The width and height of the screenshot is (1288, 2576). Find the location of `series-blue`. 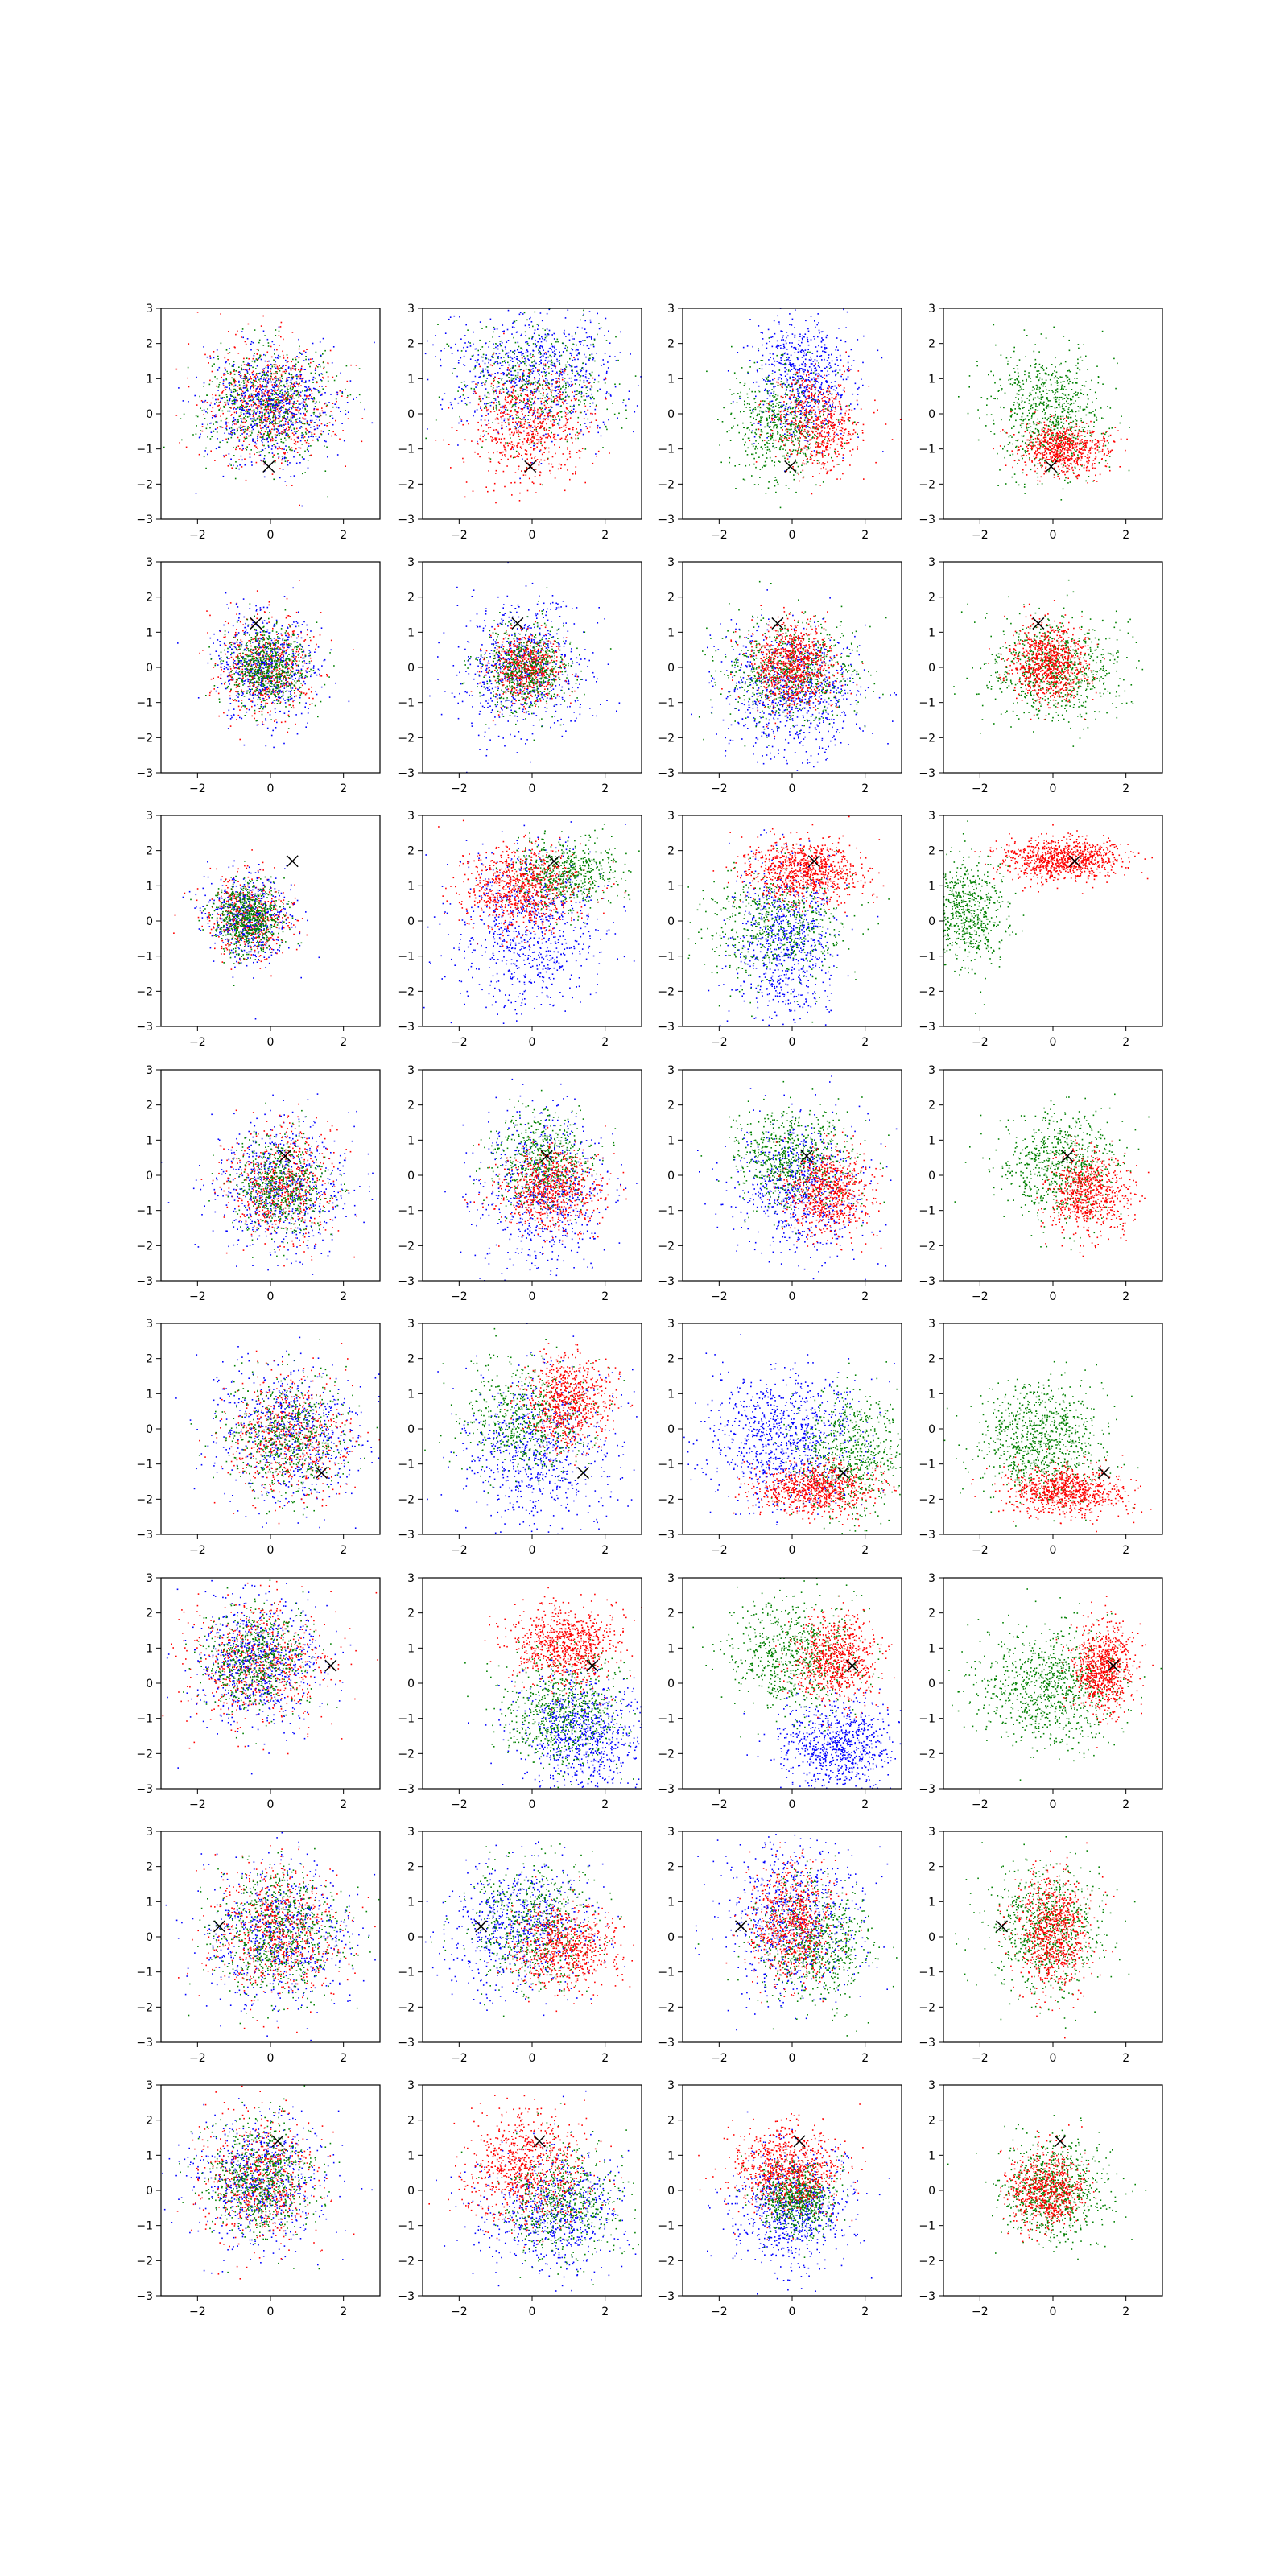

series-blue is located at coordinates (276, 416).